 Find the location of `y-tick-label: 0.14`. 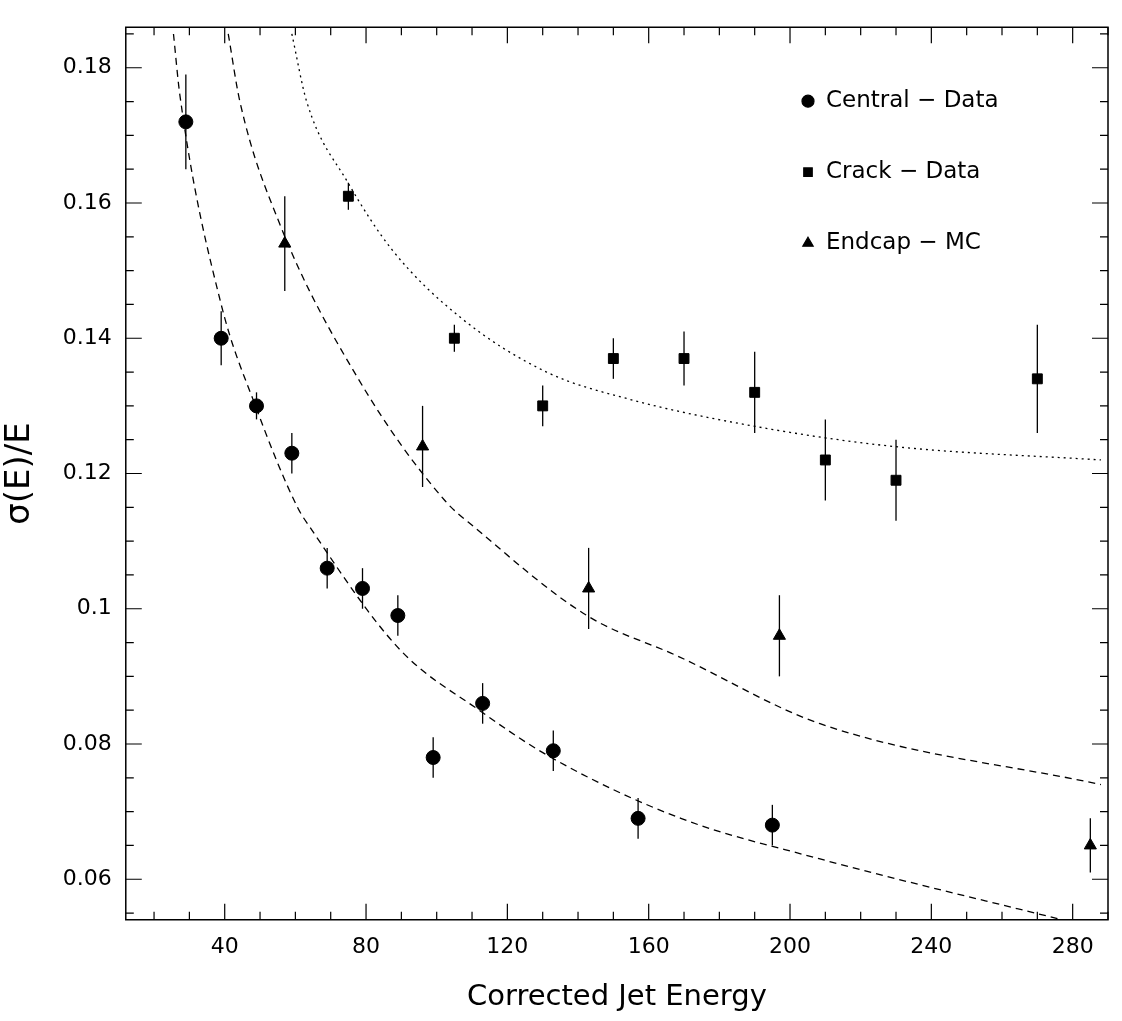

y-tick-label: 0.14 is located at coordinates (87, 336).